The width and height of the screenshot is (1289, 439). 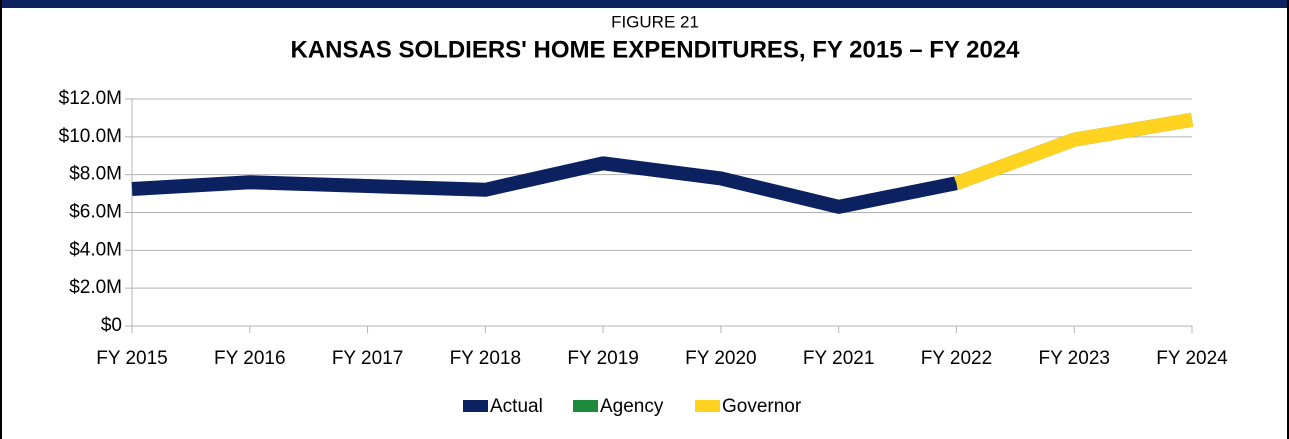 I want to click on y-tick-label: $6.0M, so click(x=95, y=212).